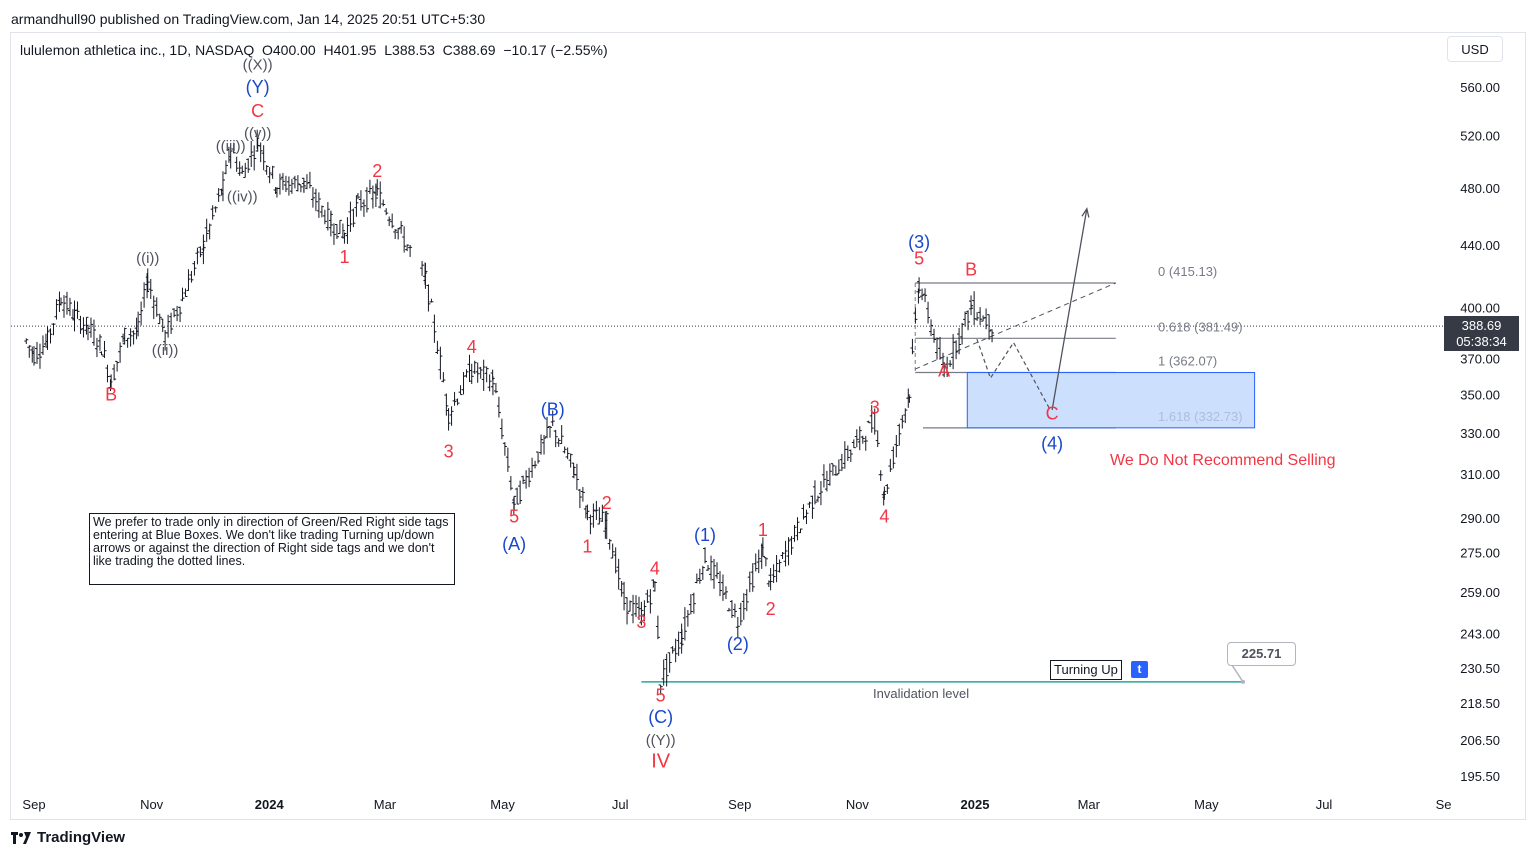 The image size is (1536, 859). Describe the element at coordinates (884, 516) in the screenshot. I see `wave-label: 4` at that location.